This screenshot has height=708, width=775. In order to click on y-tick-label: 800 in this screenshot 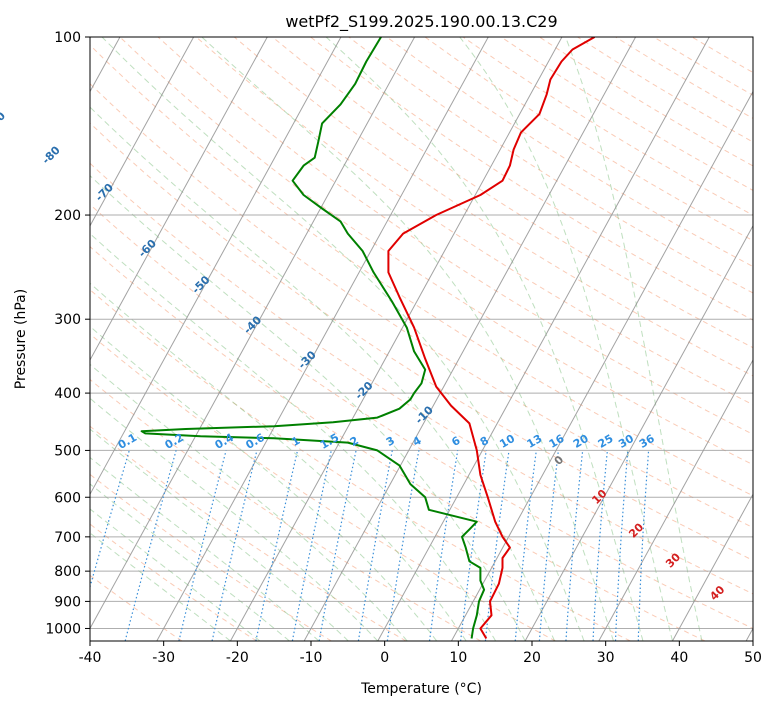, I will do `click(67, 572)`.